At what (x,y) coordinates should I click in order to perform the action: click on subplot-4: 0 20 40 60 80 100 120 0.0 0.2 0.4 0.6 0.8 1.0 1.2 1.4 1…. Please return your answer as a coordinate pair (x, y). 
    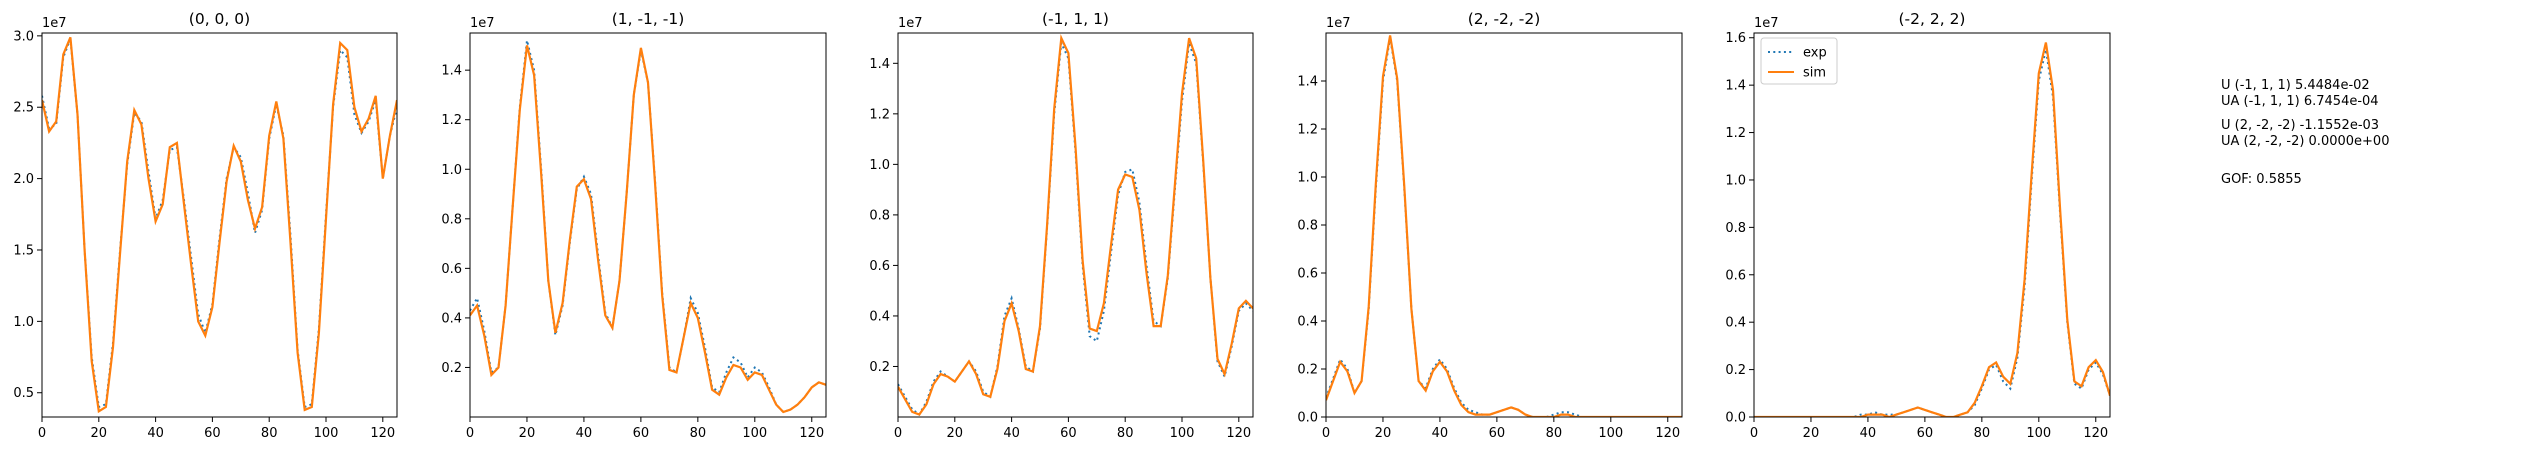
    Looking at the image, I should click on (1490, 225).